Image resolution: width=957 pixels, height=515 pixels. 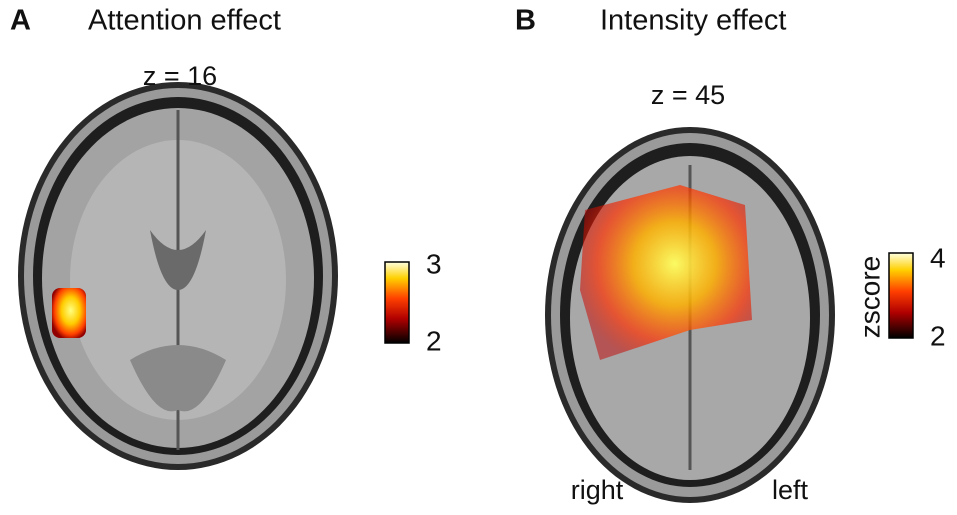 I want to click on orientation-label: right, so click(x=597, y=490).